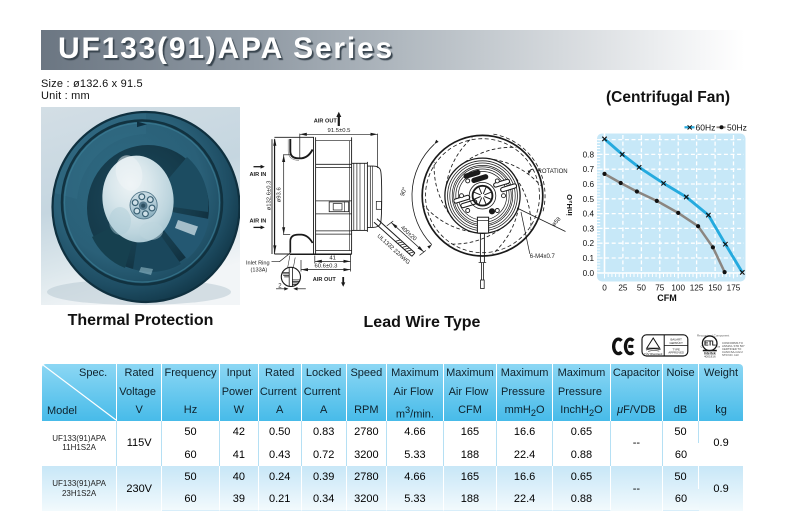 The height and width of the screenshot is (532, 787). Describe the element at coordinates (653, 354) in the screenshot. I see `svg-text: TÜV Rheinland` at that location.